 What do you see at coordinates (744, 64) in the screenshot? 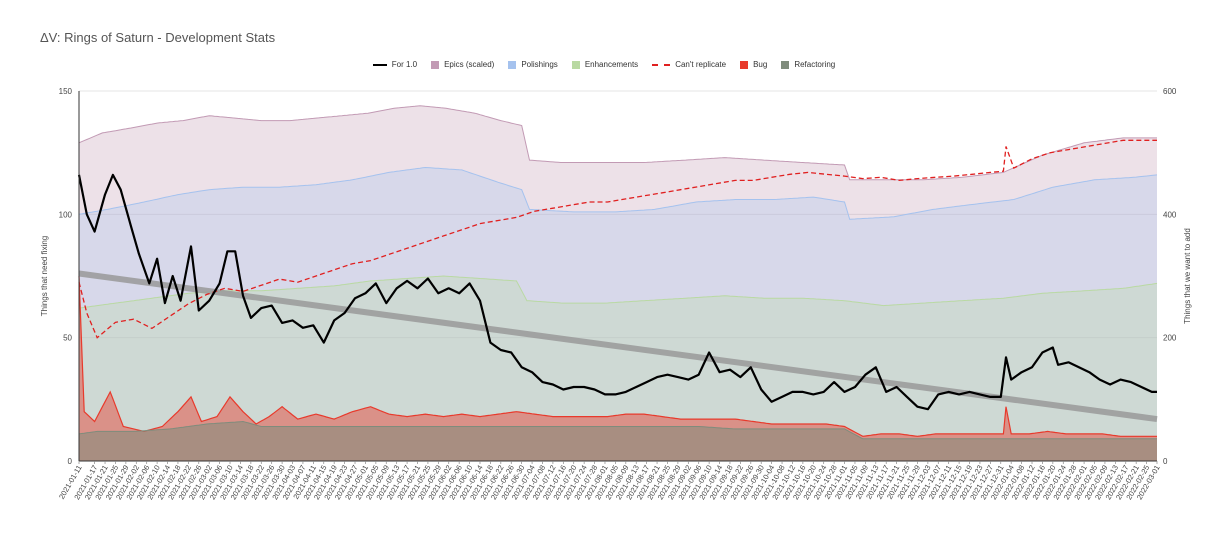
I see `legend-swatch-bug` at bounding box center [744, 64].